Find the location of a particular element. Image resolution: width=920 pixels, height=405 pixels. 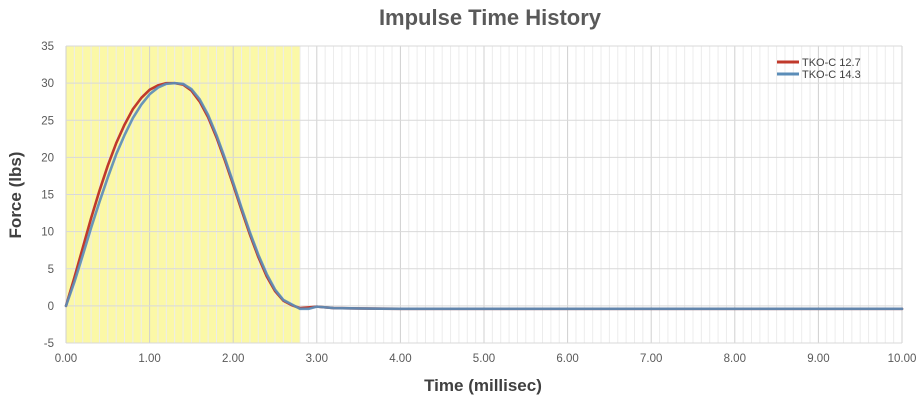

x-tick-label: 1.00 is located at coordinates (149, 359).